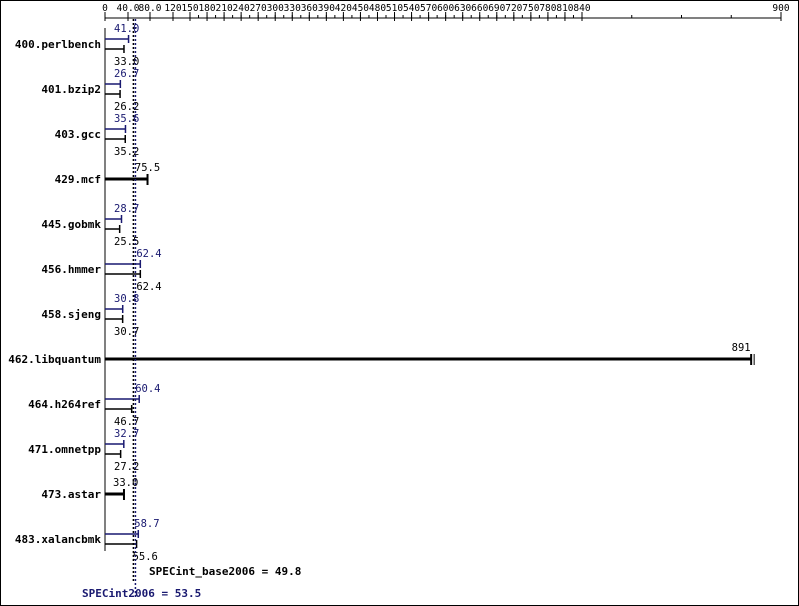 The height and width of the screenshot is (606, 799). Describe the element at coordinates (126, 242) in the screenshot. I see `data-label-base: 25.5` at that location.